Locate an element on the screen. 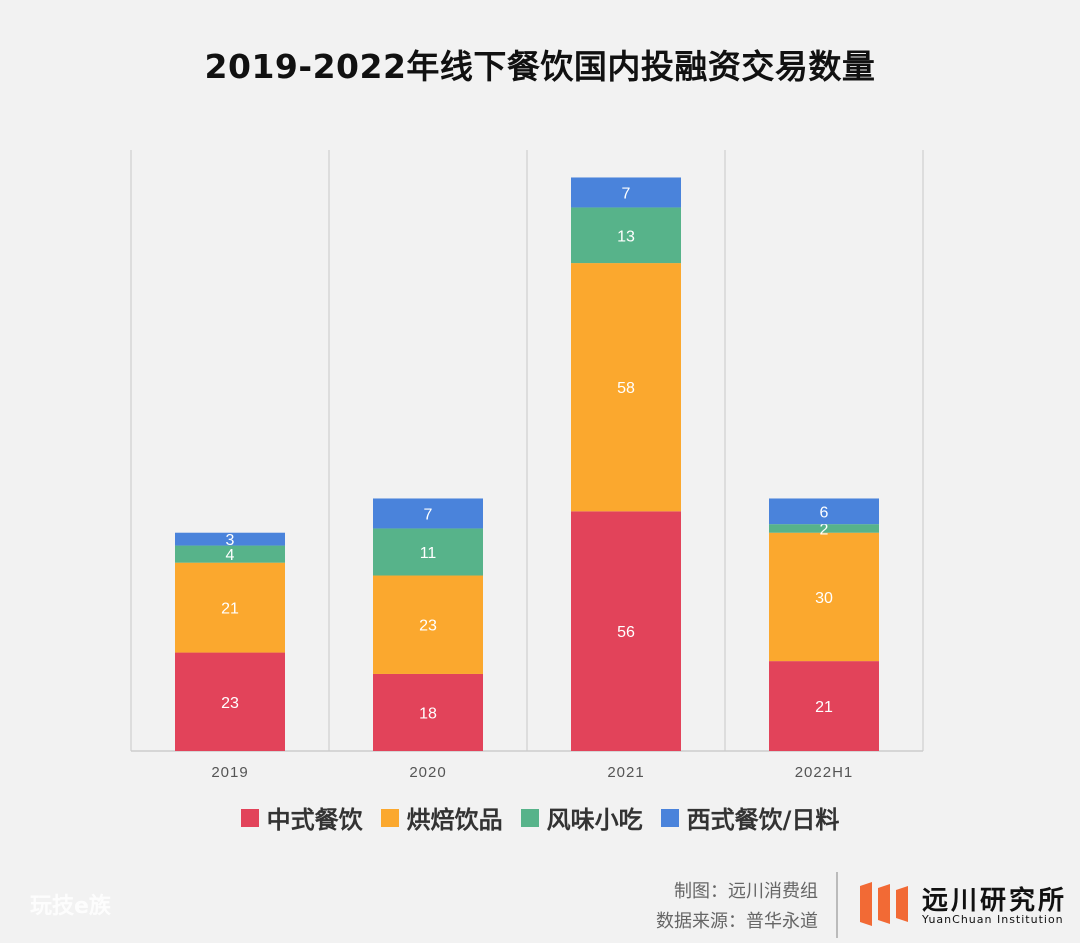 The width and height of the screenshot is (1080, 943). x-tick-label: 2022H1 is located at coordinates (824, 772).